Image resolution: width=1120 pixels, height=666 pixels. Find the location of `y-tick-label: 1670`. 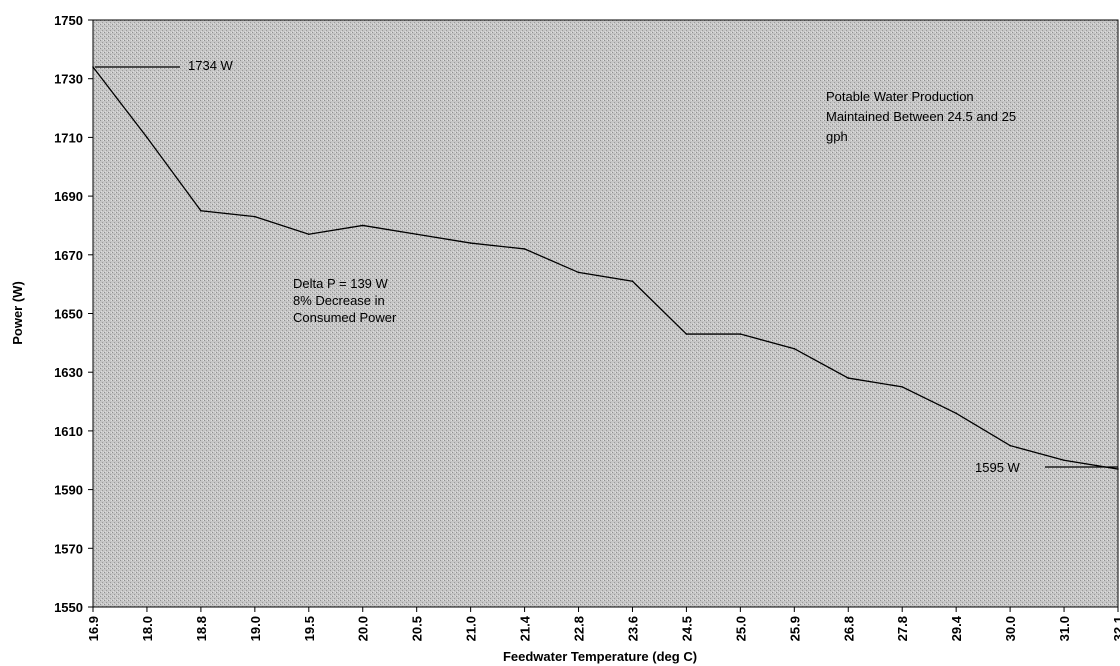

y-tick-label: 1670 is located at coordinates (68, 255).